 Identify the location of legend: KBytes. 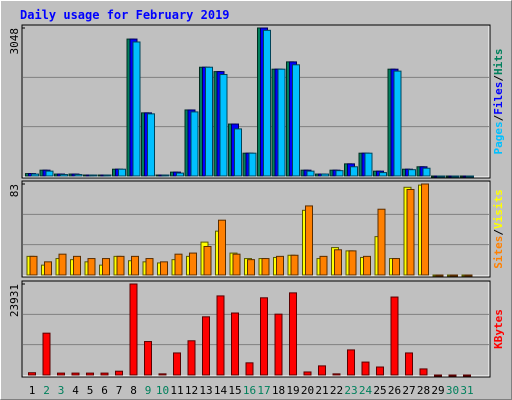
(498, 329).